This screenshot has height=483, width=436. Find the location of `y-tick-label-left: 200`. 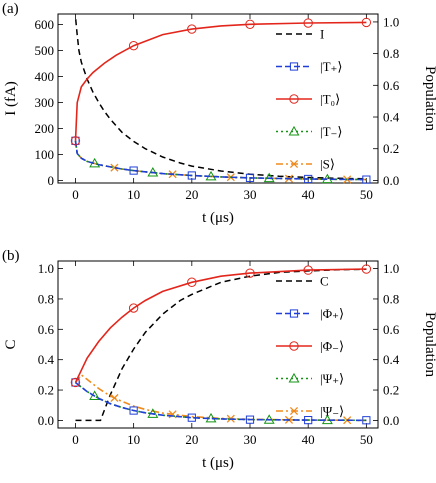

y-tick-label-left: 200 is located at coordinates (45, 128).